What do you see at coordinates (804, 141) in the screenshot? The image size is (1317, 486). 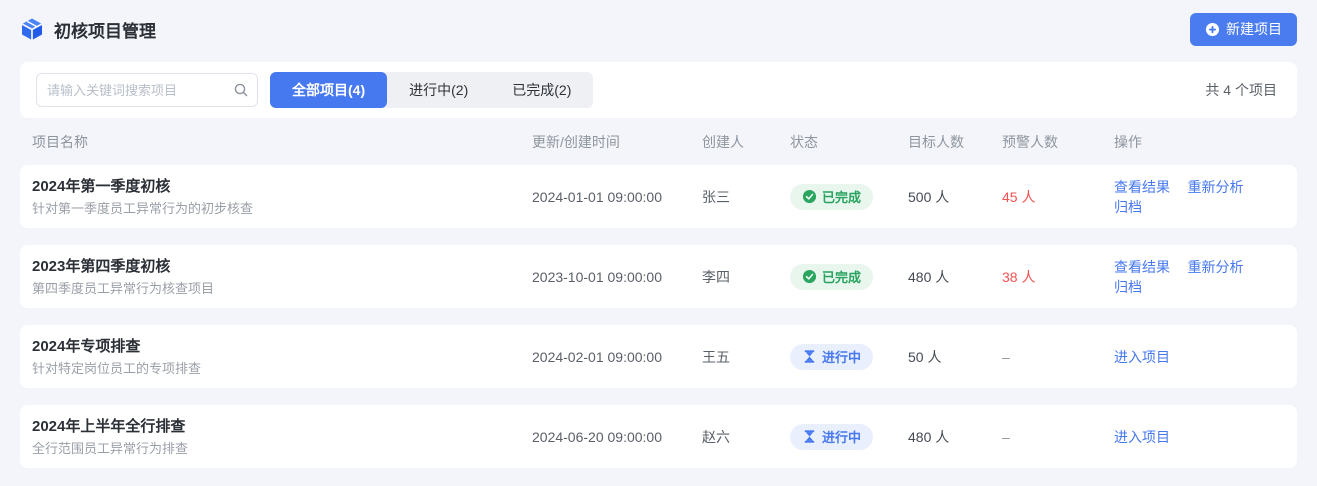 I see `col-header-status: 状态` at bounding box center [804, 141].